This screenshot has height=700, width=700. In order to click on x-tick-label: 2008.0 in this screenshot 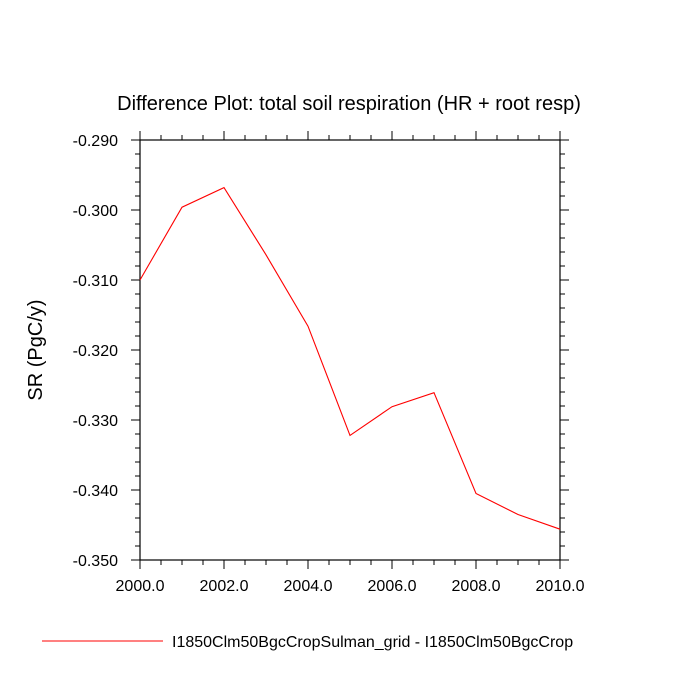, I will do `click(476, 586)`.